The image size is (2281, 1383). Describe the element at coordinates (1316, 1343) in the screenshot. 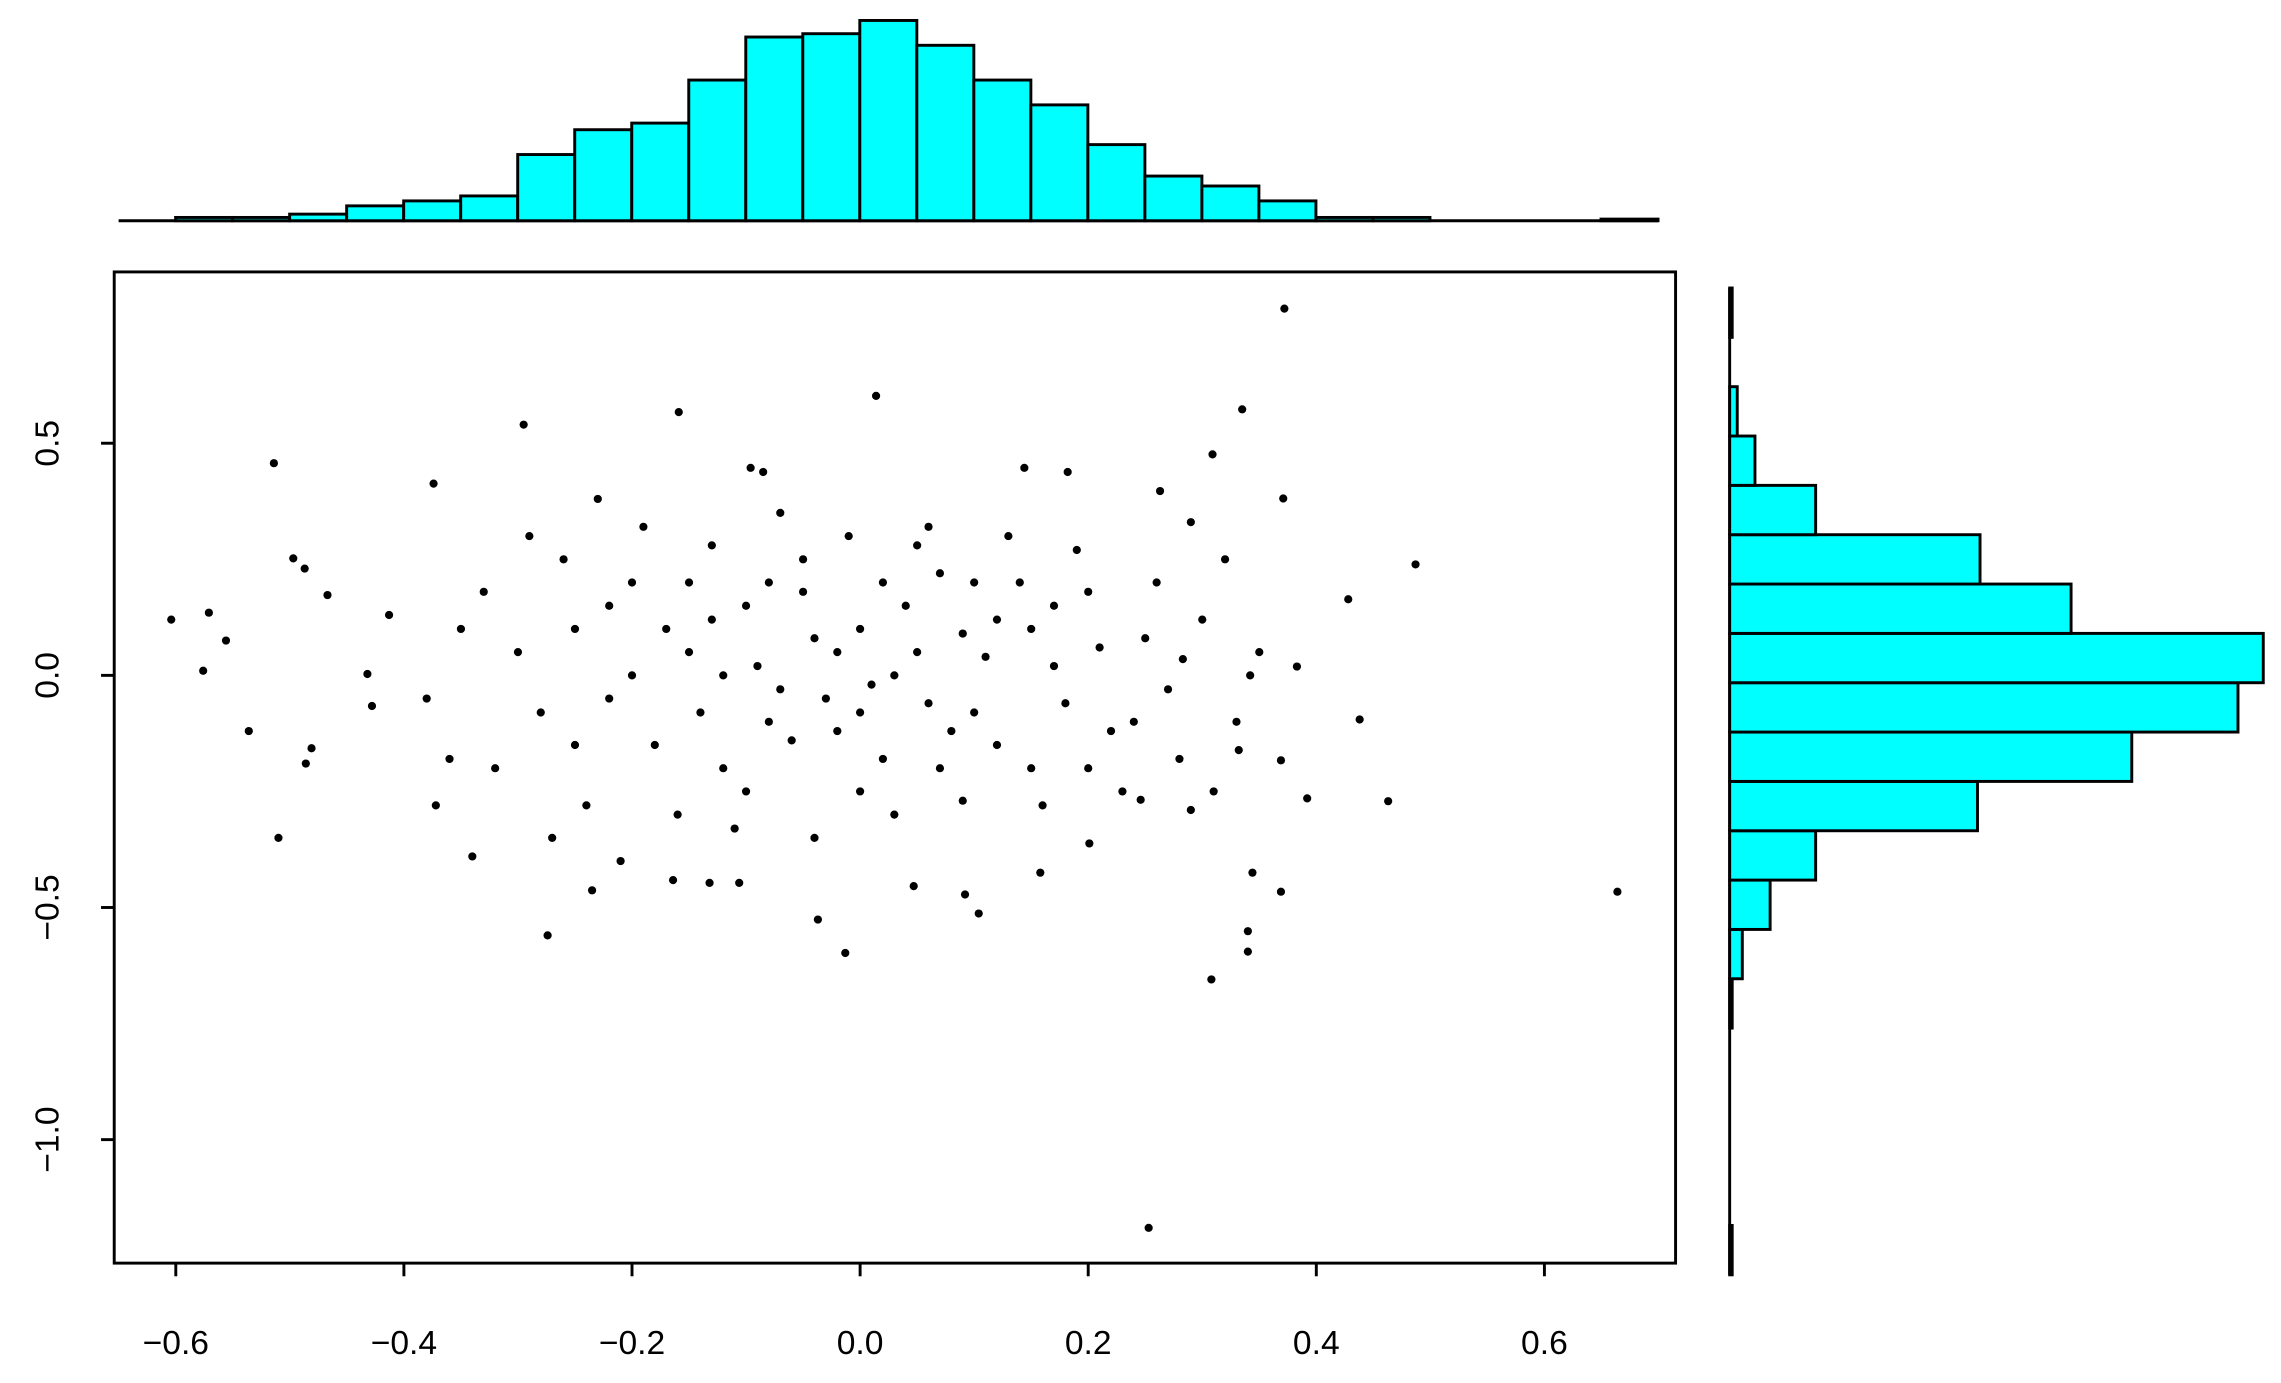

I see `x-tick-label: 0.4` at that location.